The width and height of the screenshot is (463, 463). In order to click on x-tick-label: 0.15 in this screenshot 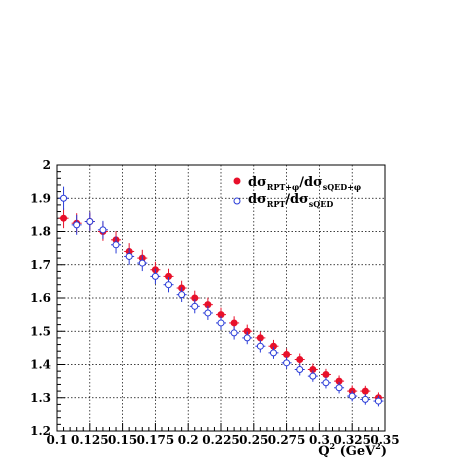, I will do `click(122, 440)`.